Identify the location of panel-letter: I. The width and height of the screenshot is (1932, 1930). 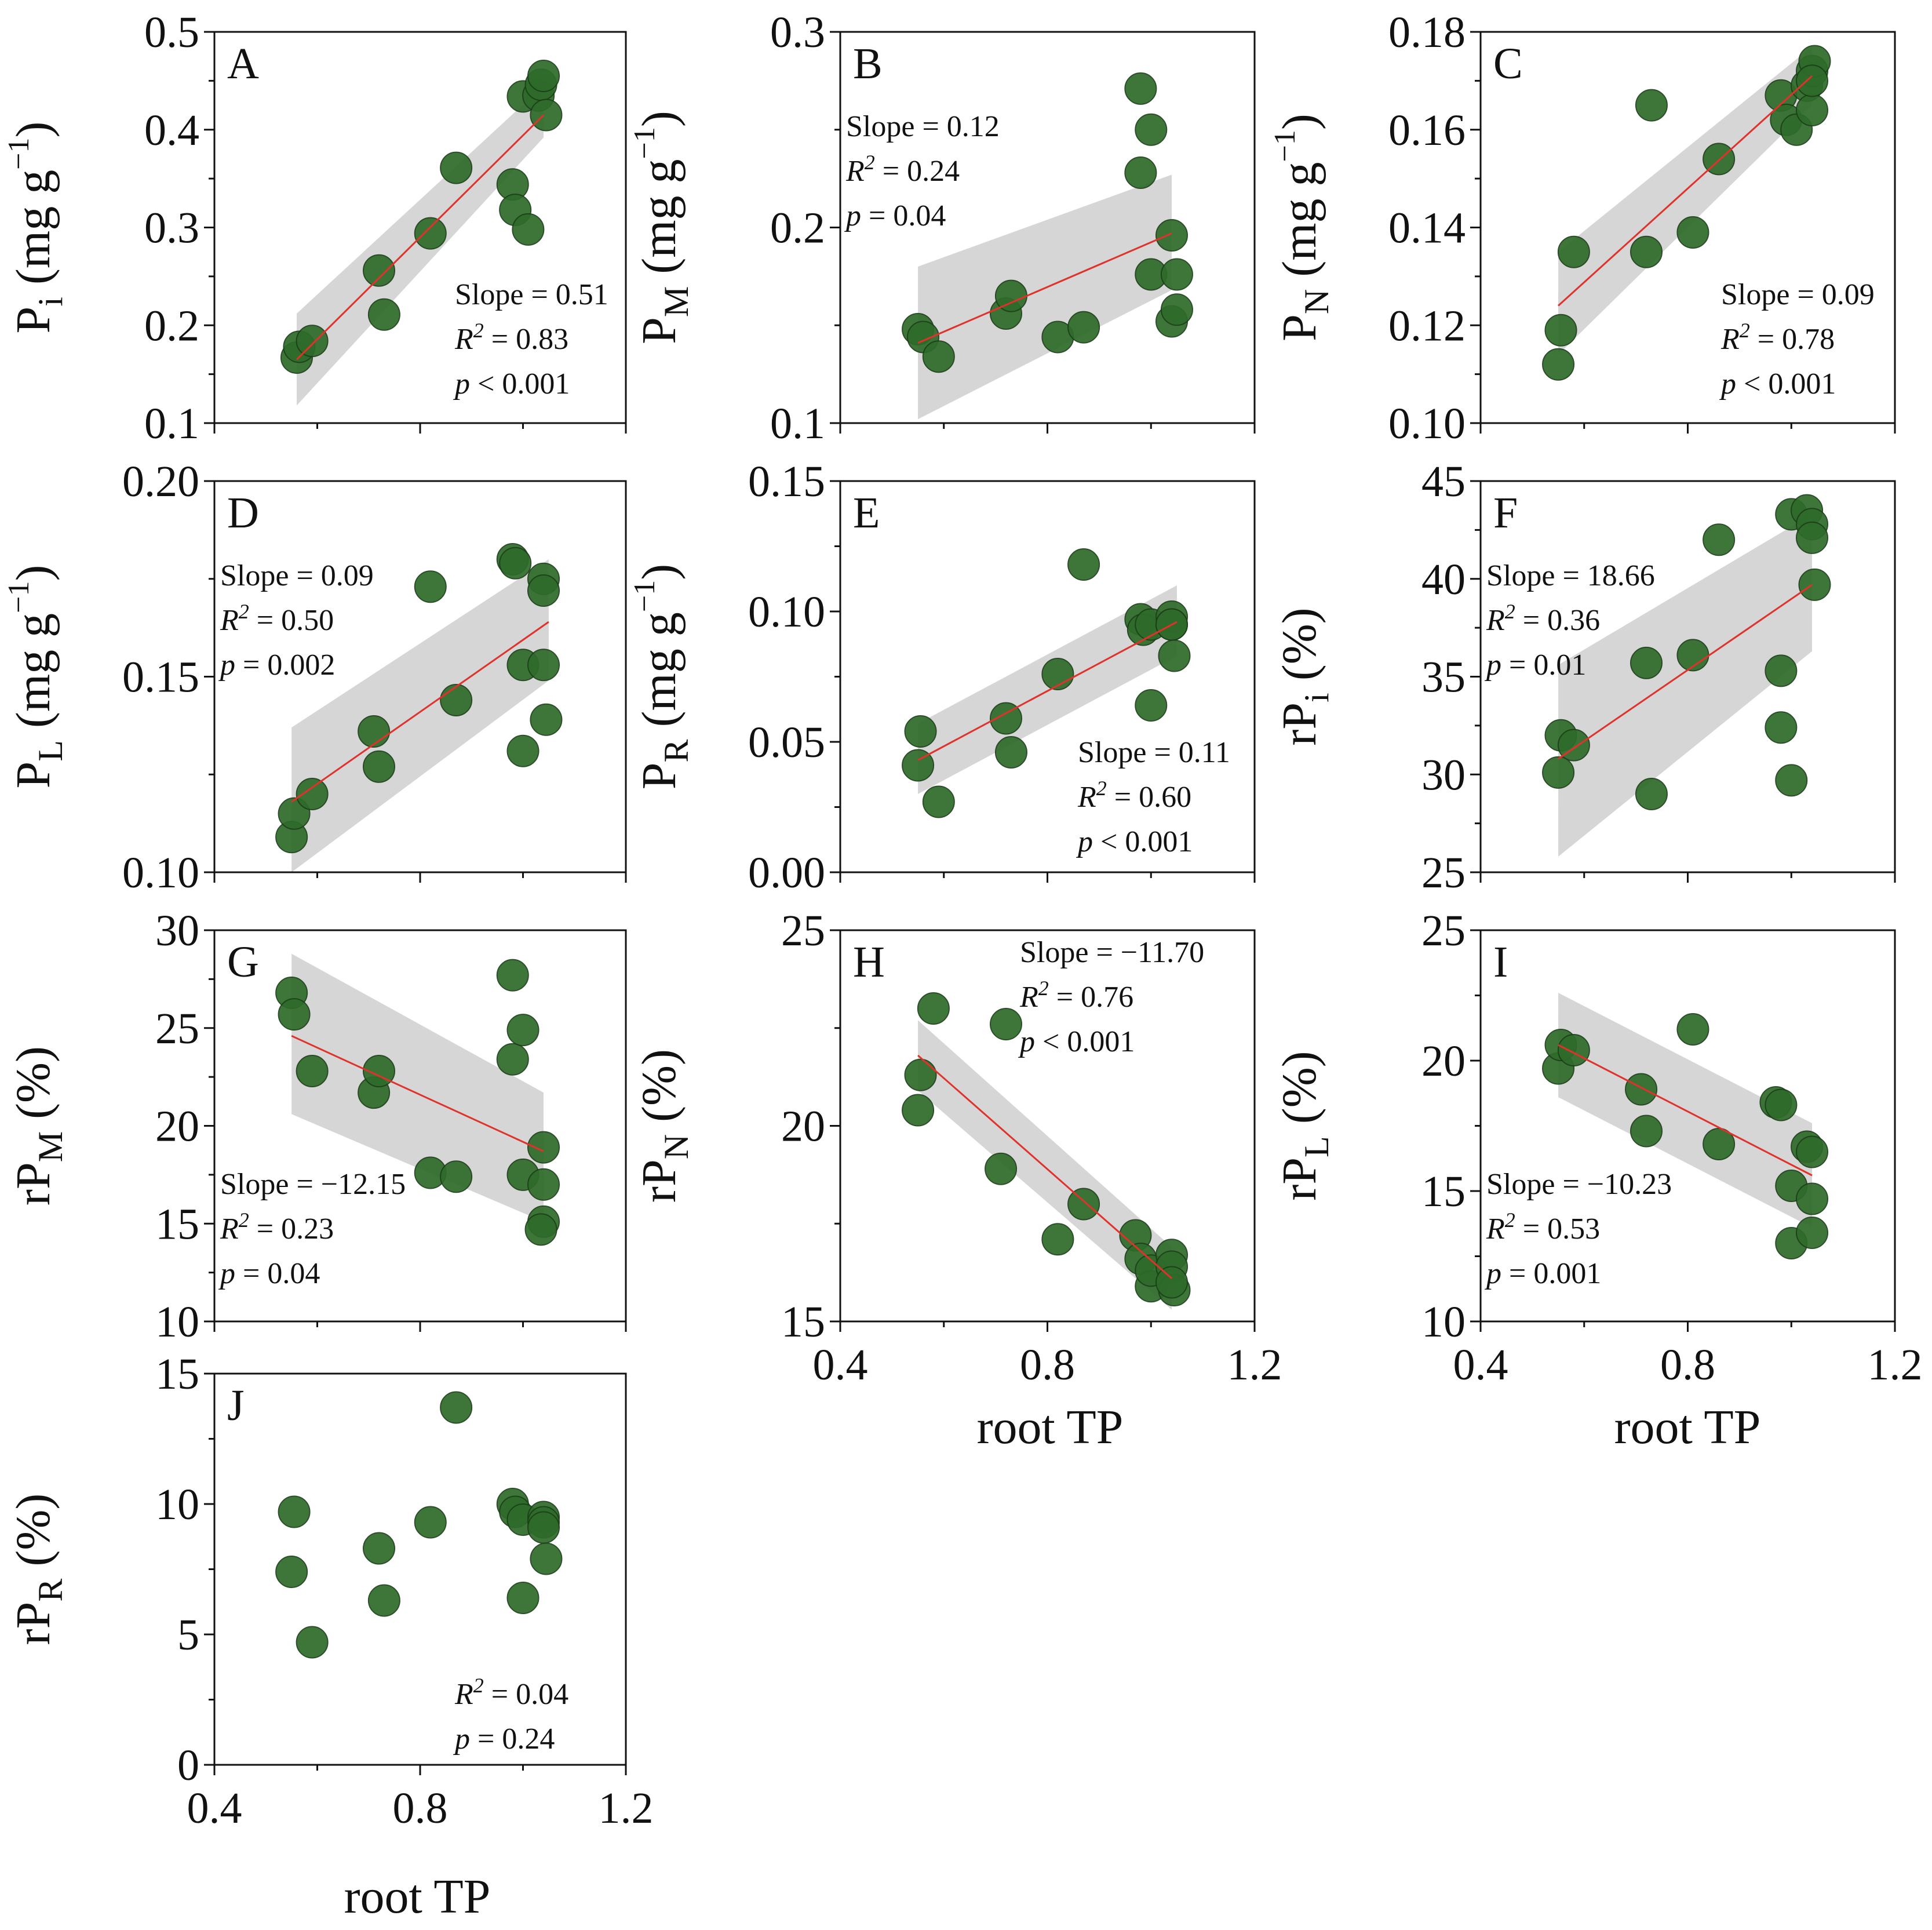
(1501, 962).